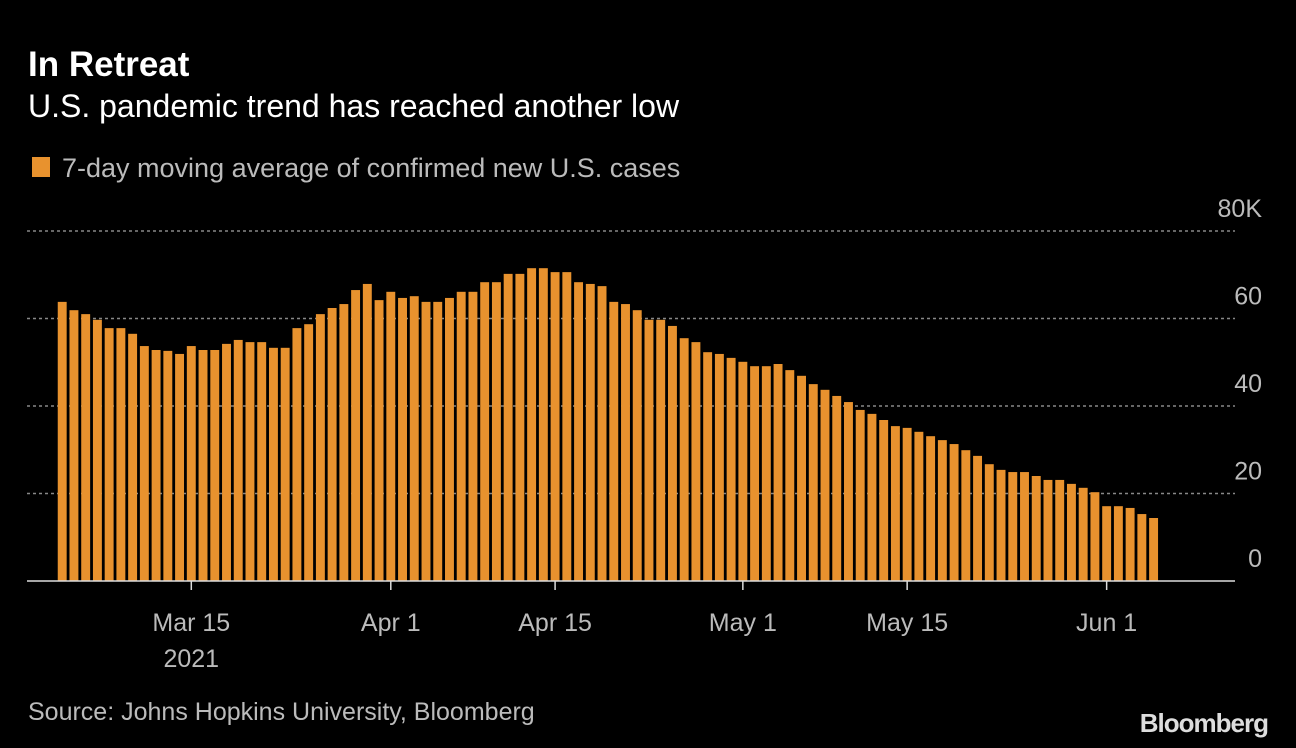 The width and height of the screenshot is (1296, 748). I want to click on x-tick-label: Jun 1, so click(1106, 623).